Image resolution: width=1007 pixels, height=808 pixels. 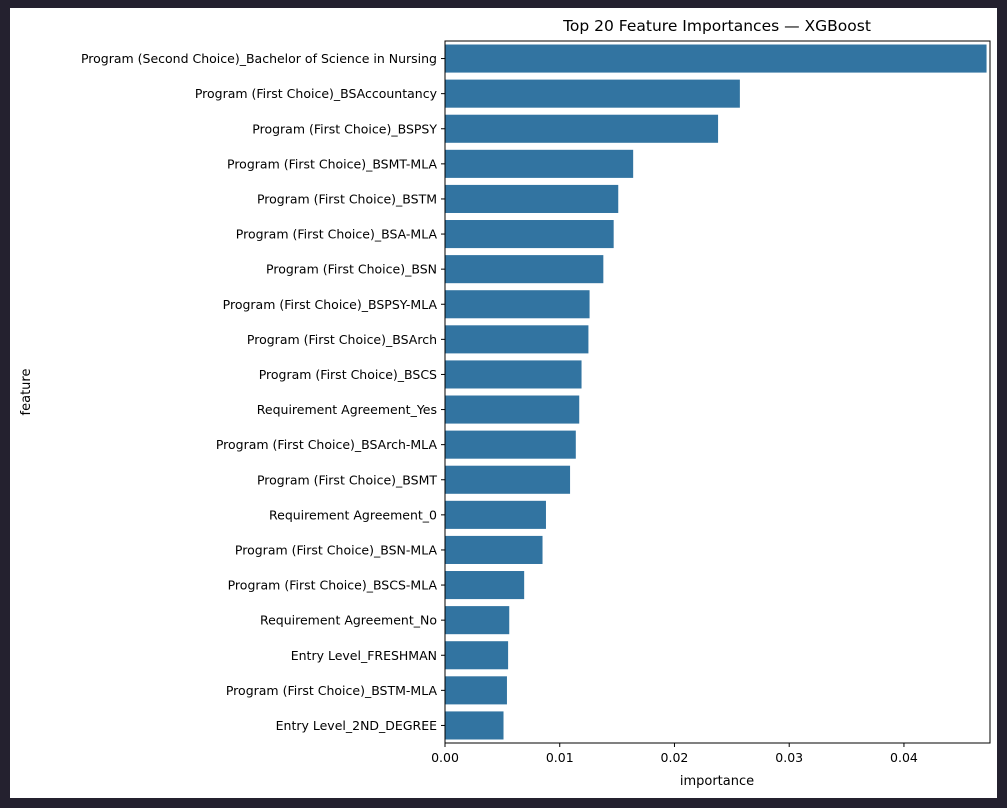 What do you see at coordinates (675, 757) in the screenshot?
I see `x-tick-label: 0.02` at bounding box center [675, 757].